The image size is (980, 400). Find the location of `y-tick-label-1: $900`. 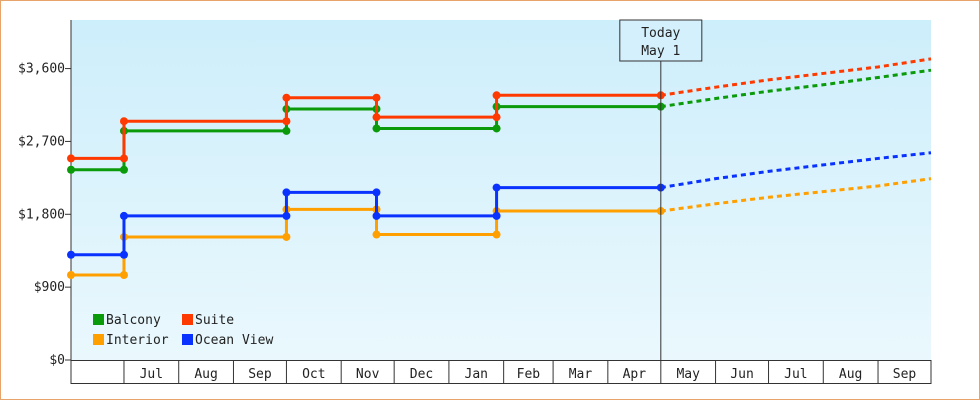

y-tick-label-1: $900 is located at coordinates (49, 287).